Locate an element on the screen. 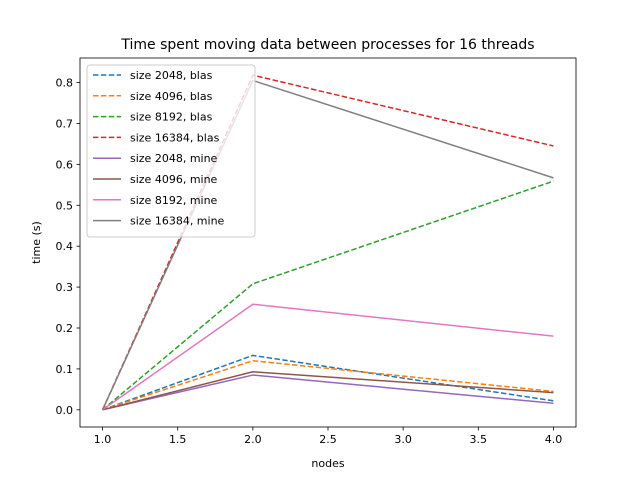  y-tick-label: 0.1 is located at coordinates (65, 369).